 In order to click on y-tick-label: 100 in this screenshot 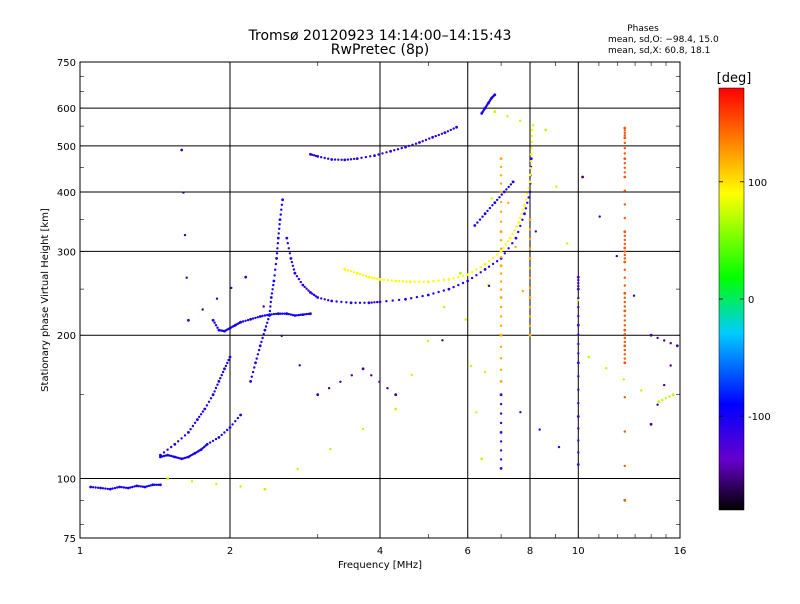, I will do `click(66, 480)`.